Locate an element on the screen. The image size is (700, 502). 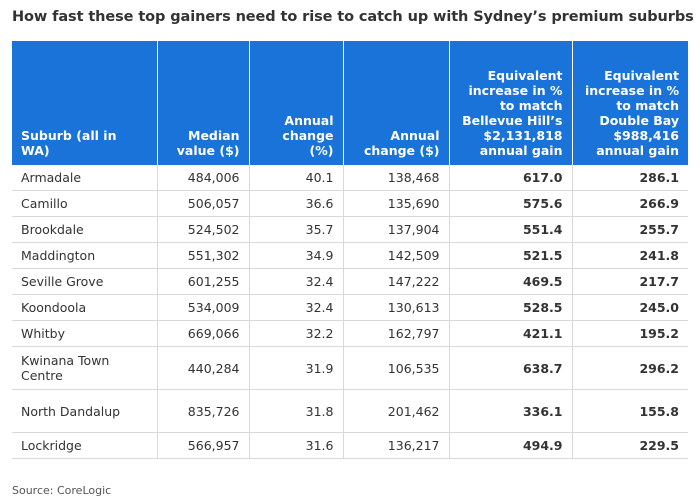
cell-double-bay: 266.9 is located at coordinates (630, 203).